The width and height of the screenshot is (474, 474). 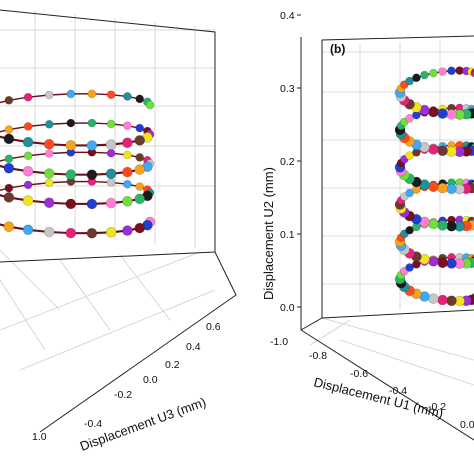 What do you see at coordinates (437, 407) in the screenshot?
I see `panel-b-x-tick: -0.2` at bounding box center [437, 407].